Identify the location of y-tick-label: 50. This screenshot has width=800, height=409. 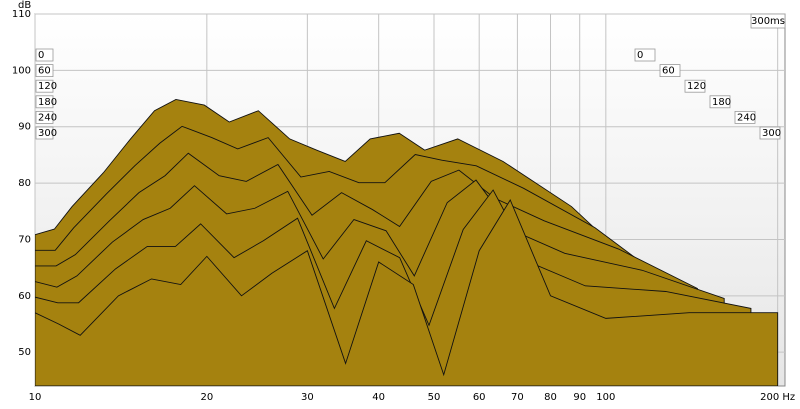
(24, 352).